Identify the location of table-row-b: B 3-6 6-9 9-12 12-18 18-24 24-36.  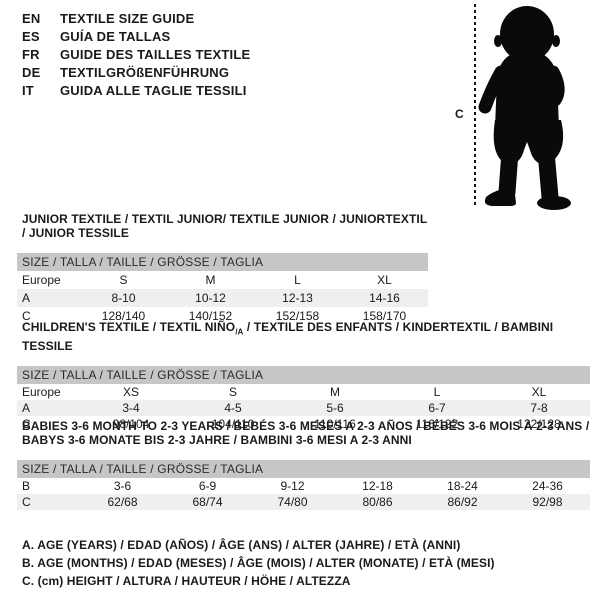
(303, 486).